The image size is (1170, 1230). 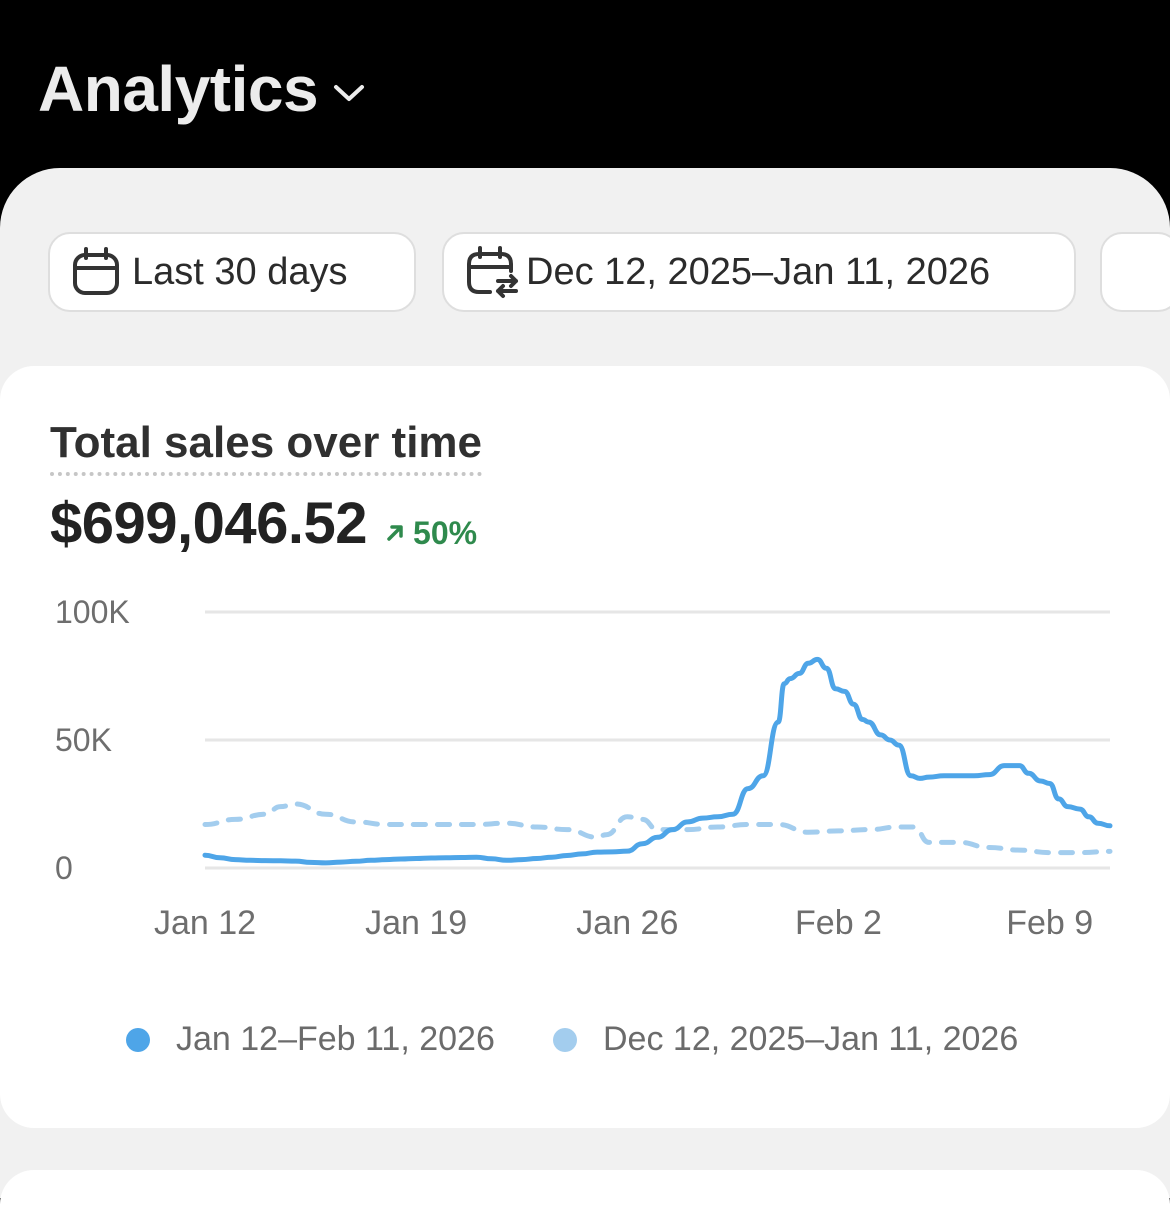 What do you see at coordinates (627, 923) in the screenshot?
I see `x-tick-label: Jan 26` at bounding box center [627, 923].